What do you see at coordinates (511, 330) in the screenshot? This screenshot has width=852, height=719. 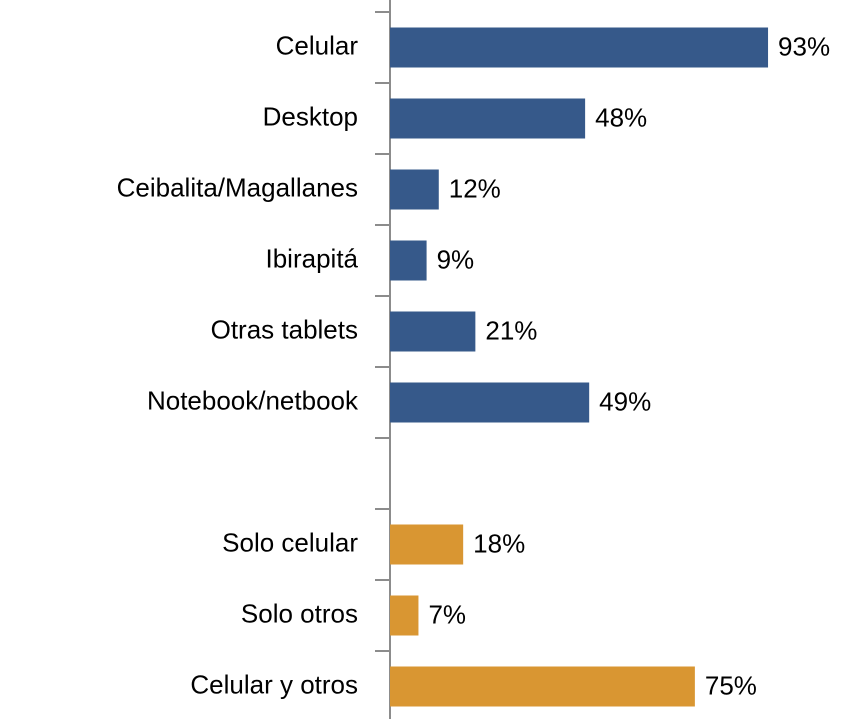 I see `value-label: 21%` at bounding box center [511, 330].